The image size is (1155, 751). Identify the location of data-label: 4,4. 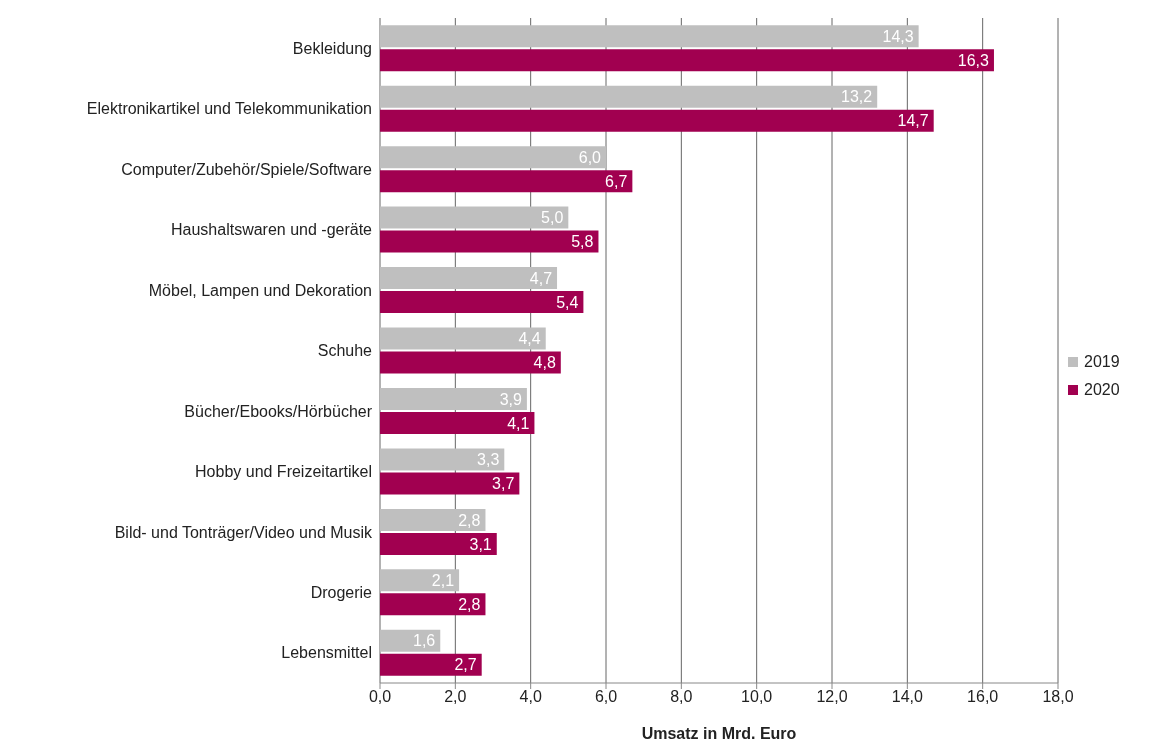
(529, 339).